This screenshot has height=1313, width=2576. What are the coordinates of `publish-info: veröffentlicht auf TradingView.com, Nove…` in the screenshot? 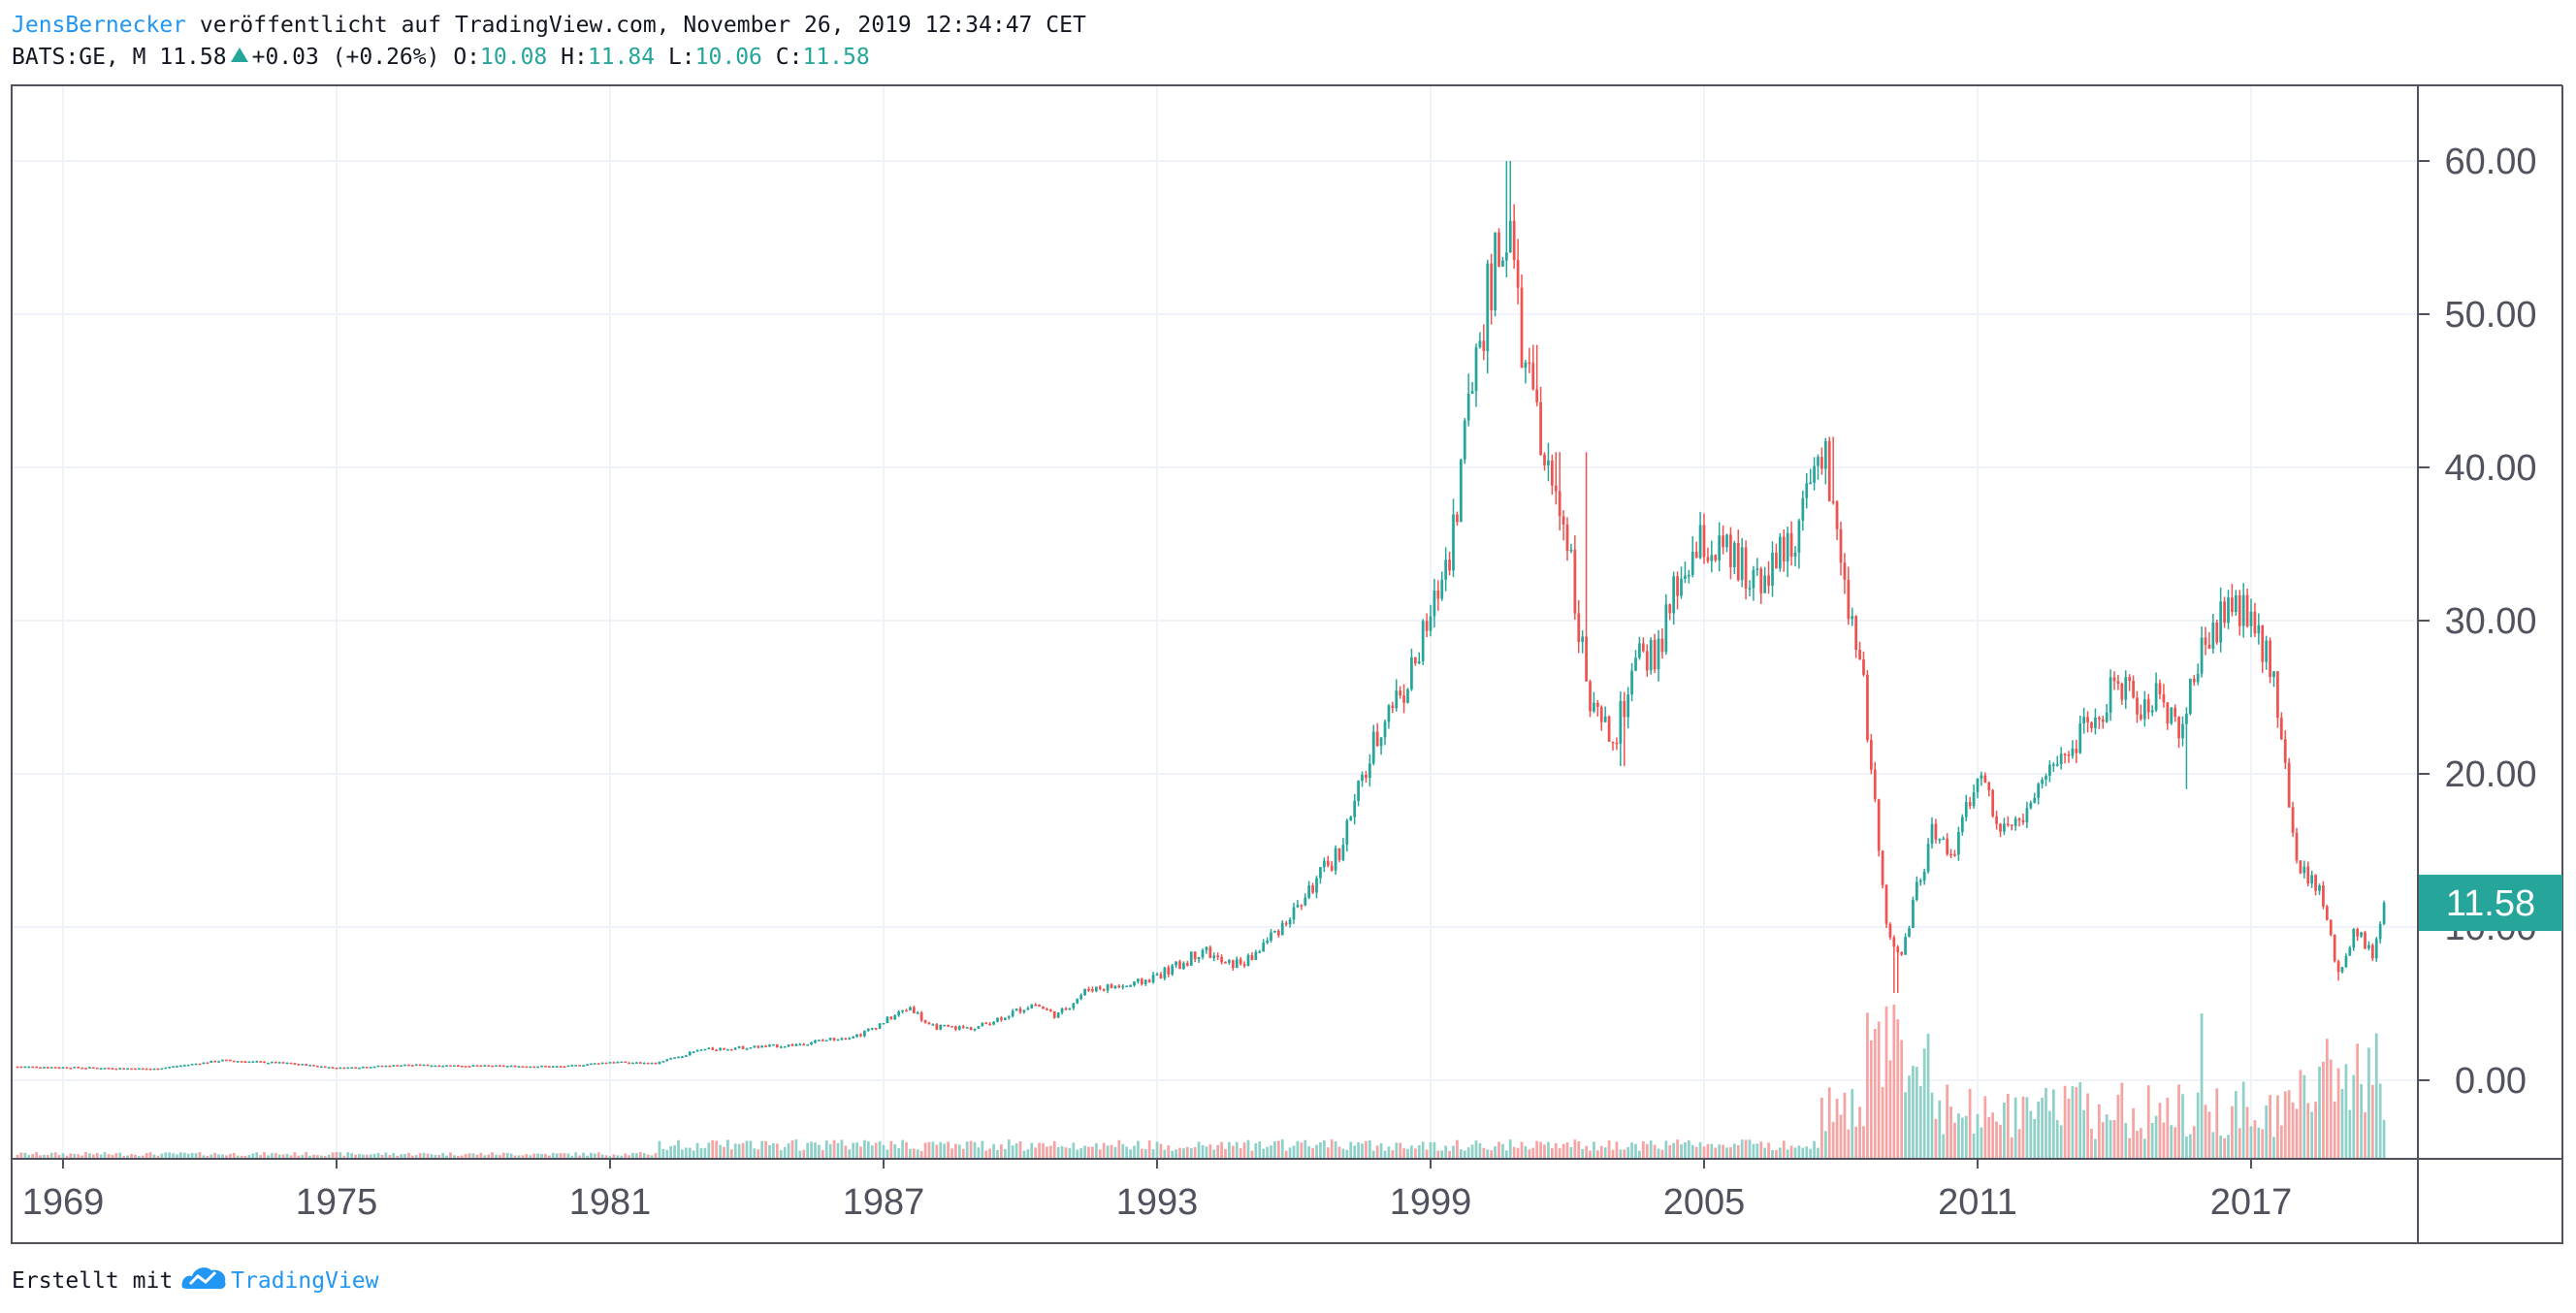 It's located at (642, 25).